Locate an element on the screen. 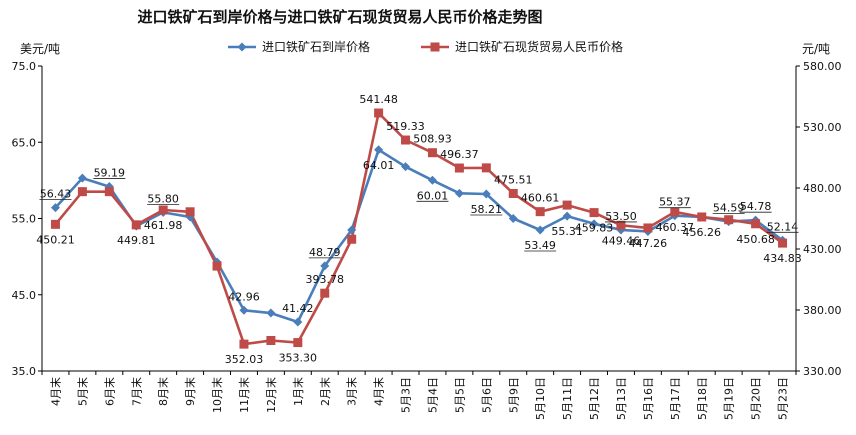 The image size is (856, 435). x-tick-label: 9月末 is located at coordinates (190, 391).